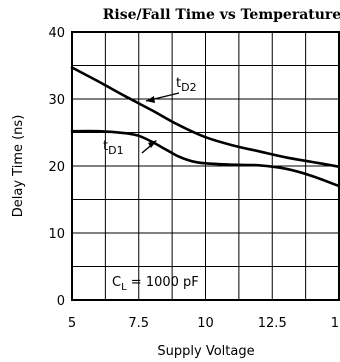 The image size is (340, 362). What do you see at coordinates (18, 166) in the screenshot?
I see `y-axis-label: Delay Time (ns)` at bounding box center [18, 166].